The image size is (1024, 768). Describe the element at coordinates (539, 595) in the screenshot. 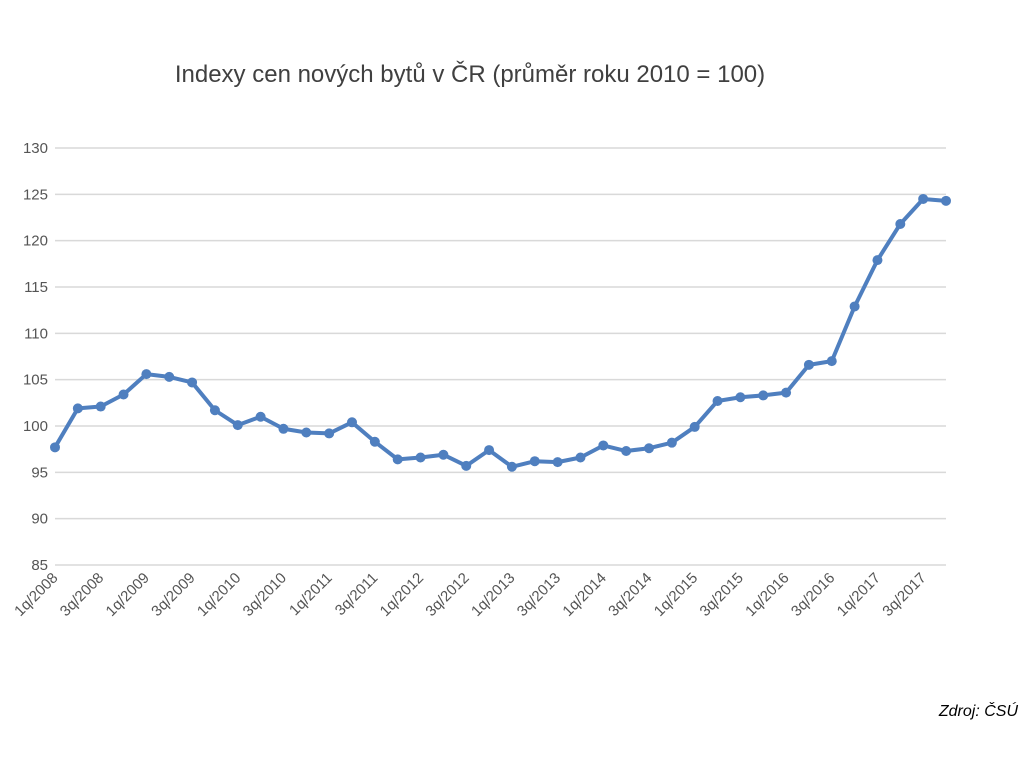

I see `x-tick-label: 3q/2013` at that location.